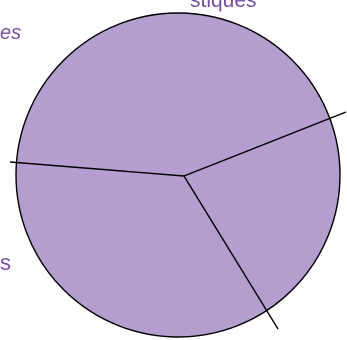  I want to click on title-fragment: stiques, so click(223, 6).